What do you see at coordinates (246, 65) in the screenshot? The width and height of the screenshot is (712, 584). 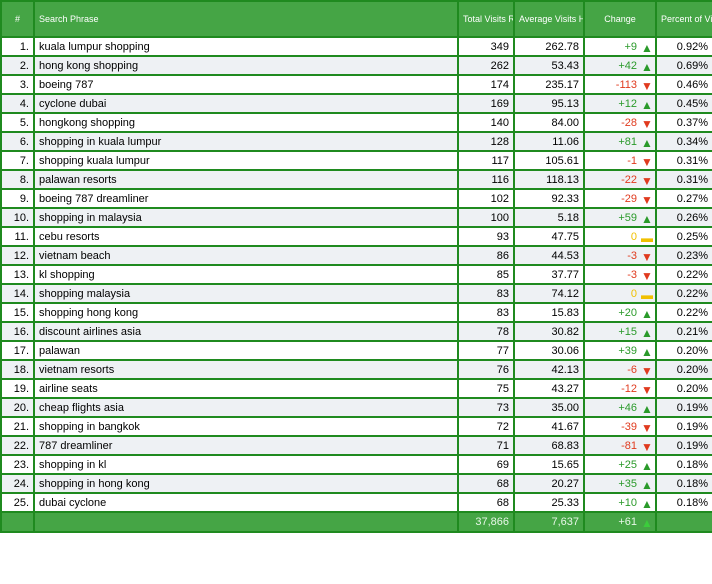 I see `search-phrase: hong kong shopping` at bounding box center [246, 65].